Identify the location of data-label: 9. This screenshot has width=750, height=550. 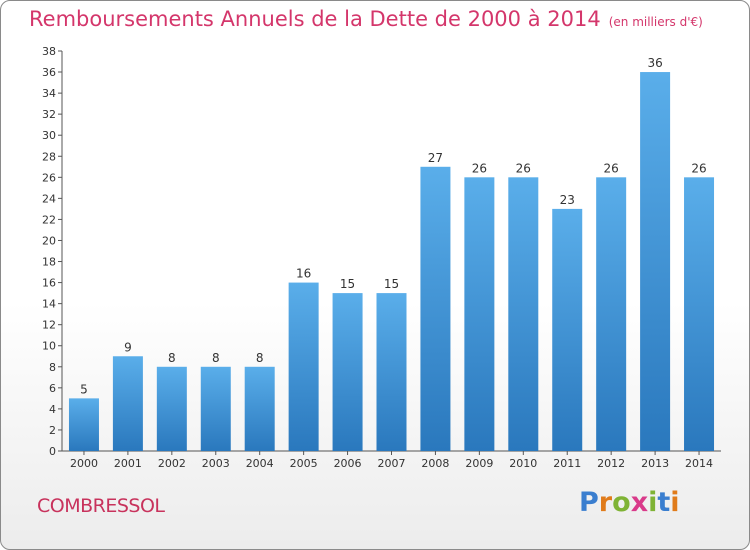
(128, 347).